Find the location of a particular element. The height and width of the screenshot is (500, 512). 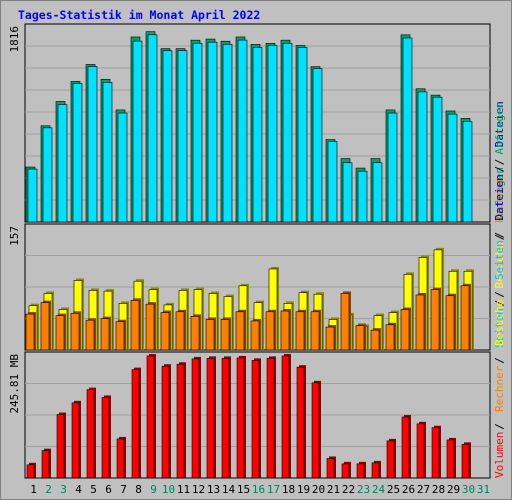

x-tick-label: 16 is located at coordinates (258, 489).